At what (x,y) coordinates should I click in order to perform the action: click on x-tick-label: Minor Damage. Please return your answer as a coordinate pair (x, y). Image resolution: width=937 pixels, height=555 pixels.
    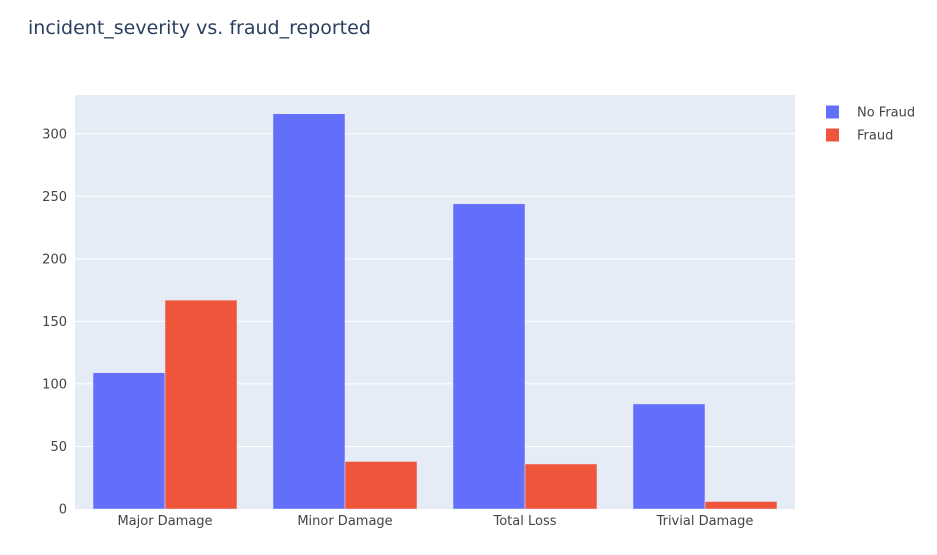
    Looking at the image, I should click on (344, 521).